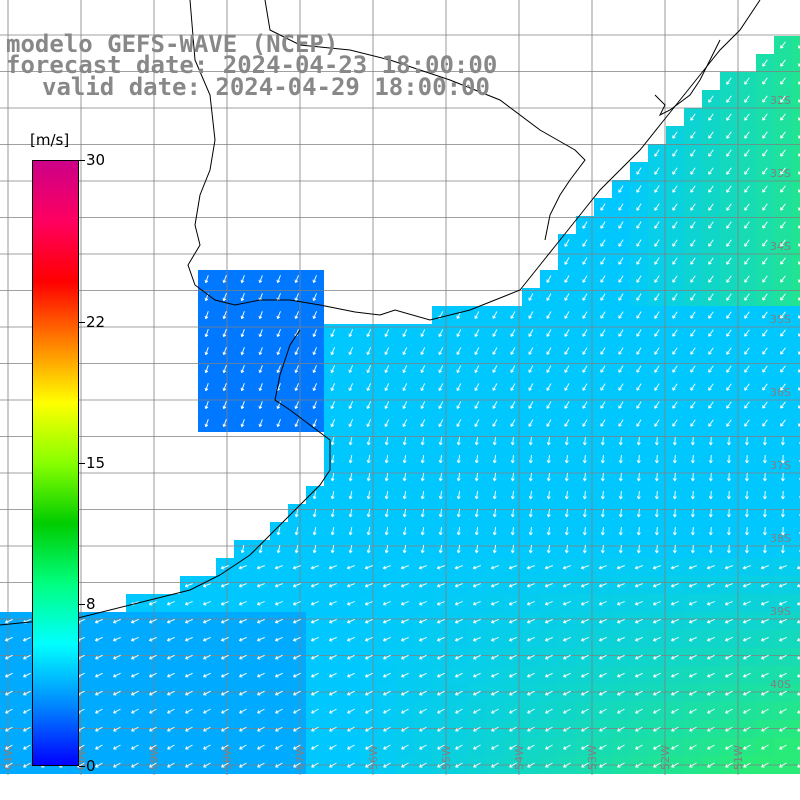 This screenshot has width=800, height=800. I want to click on colorbar-tick-label: 30, so click(96, 160).